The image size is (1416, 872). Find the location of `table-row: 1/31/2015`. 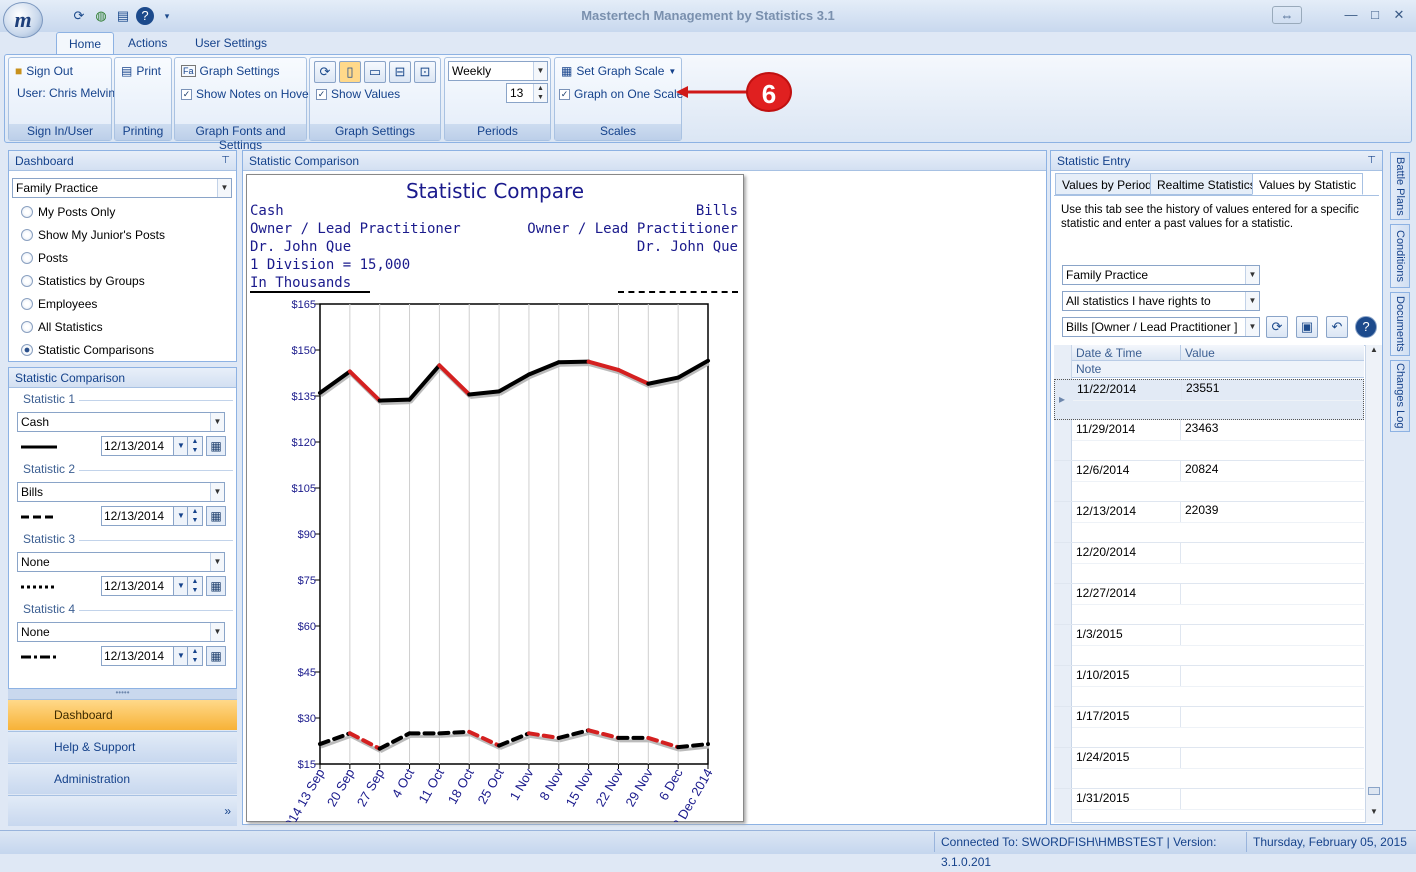

table-row: 1/31/2015 is located at coordinates (1209, 809).